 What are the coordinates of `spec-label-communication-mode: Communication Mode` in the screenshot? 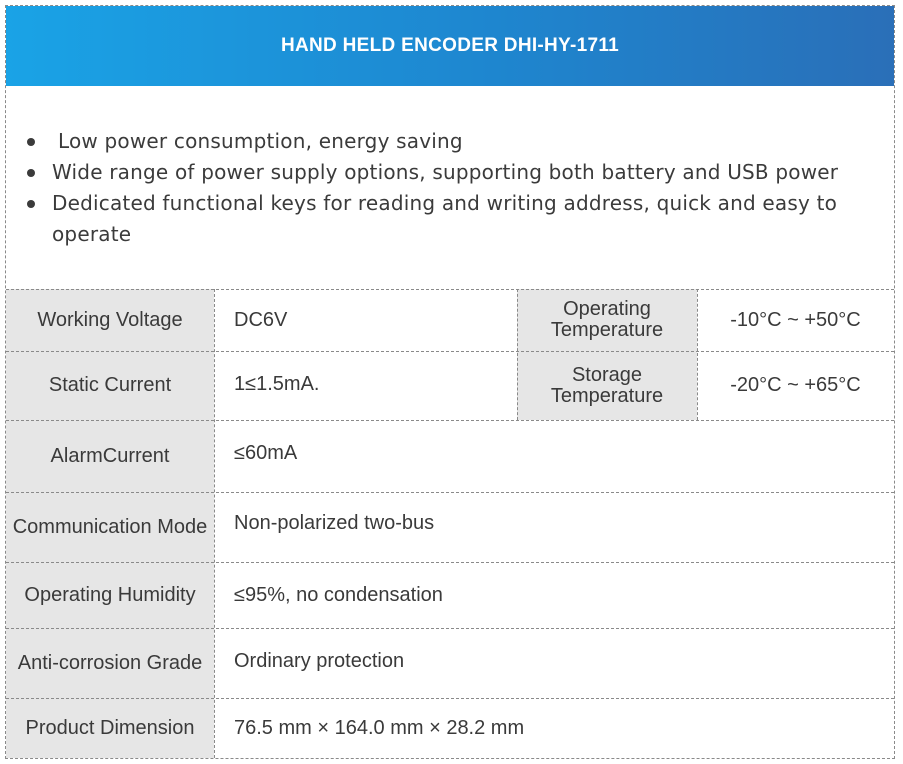 It's located at (110, 527).